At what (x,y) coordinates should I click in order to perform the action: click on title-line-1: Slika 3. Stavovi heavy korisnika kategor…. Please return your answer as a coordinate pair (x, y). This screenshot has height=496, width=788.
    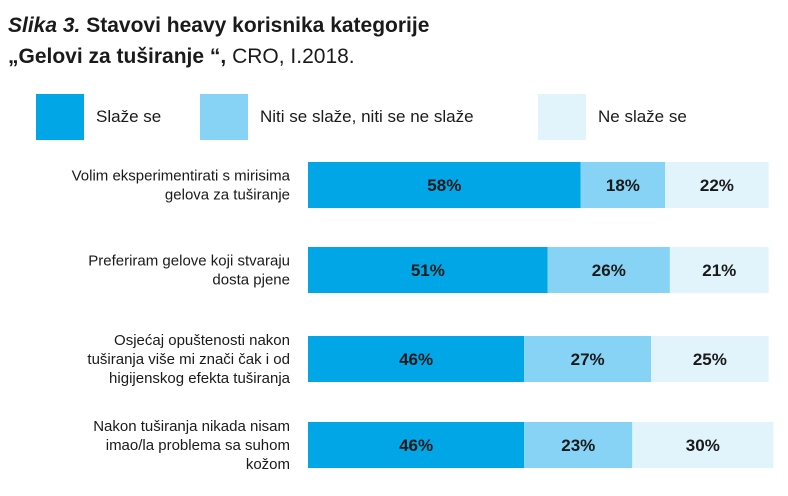
    Looking at the image, I should click on (218, 25).